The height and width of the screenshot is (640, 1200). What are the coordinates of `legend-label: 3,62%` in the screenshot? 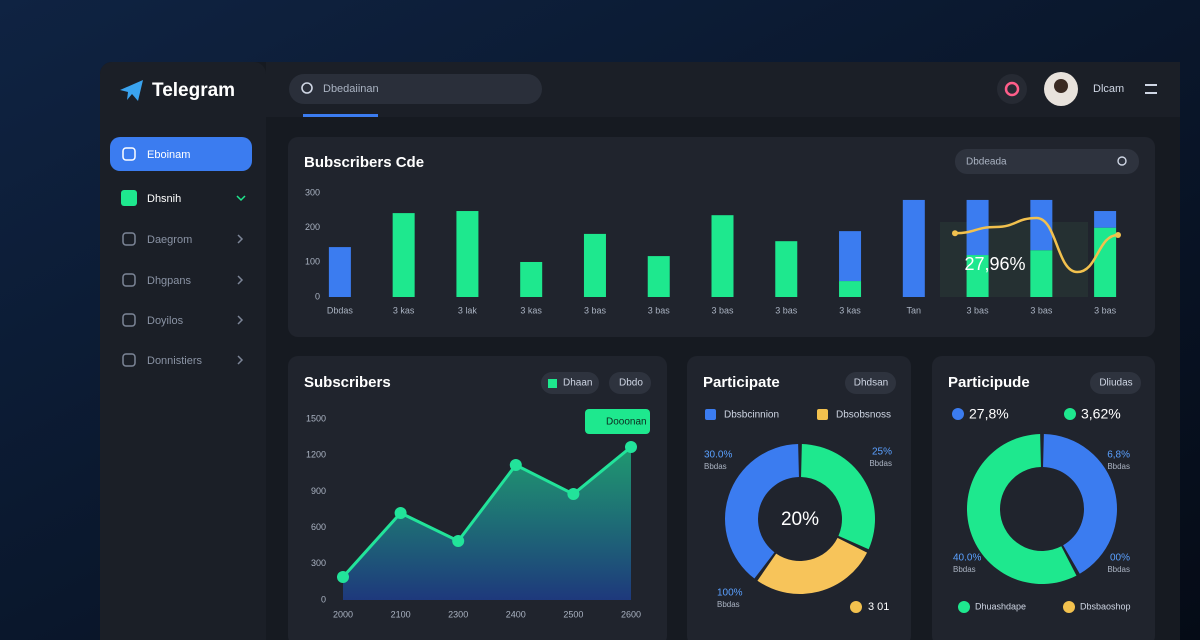 It's located at (1101, 414).